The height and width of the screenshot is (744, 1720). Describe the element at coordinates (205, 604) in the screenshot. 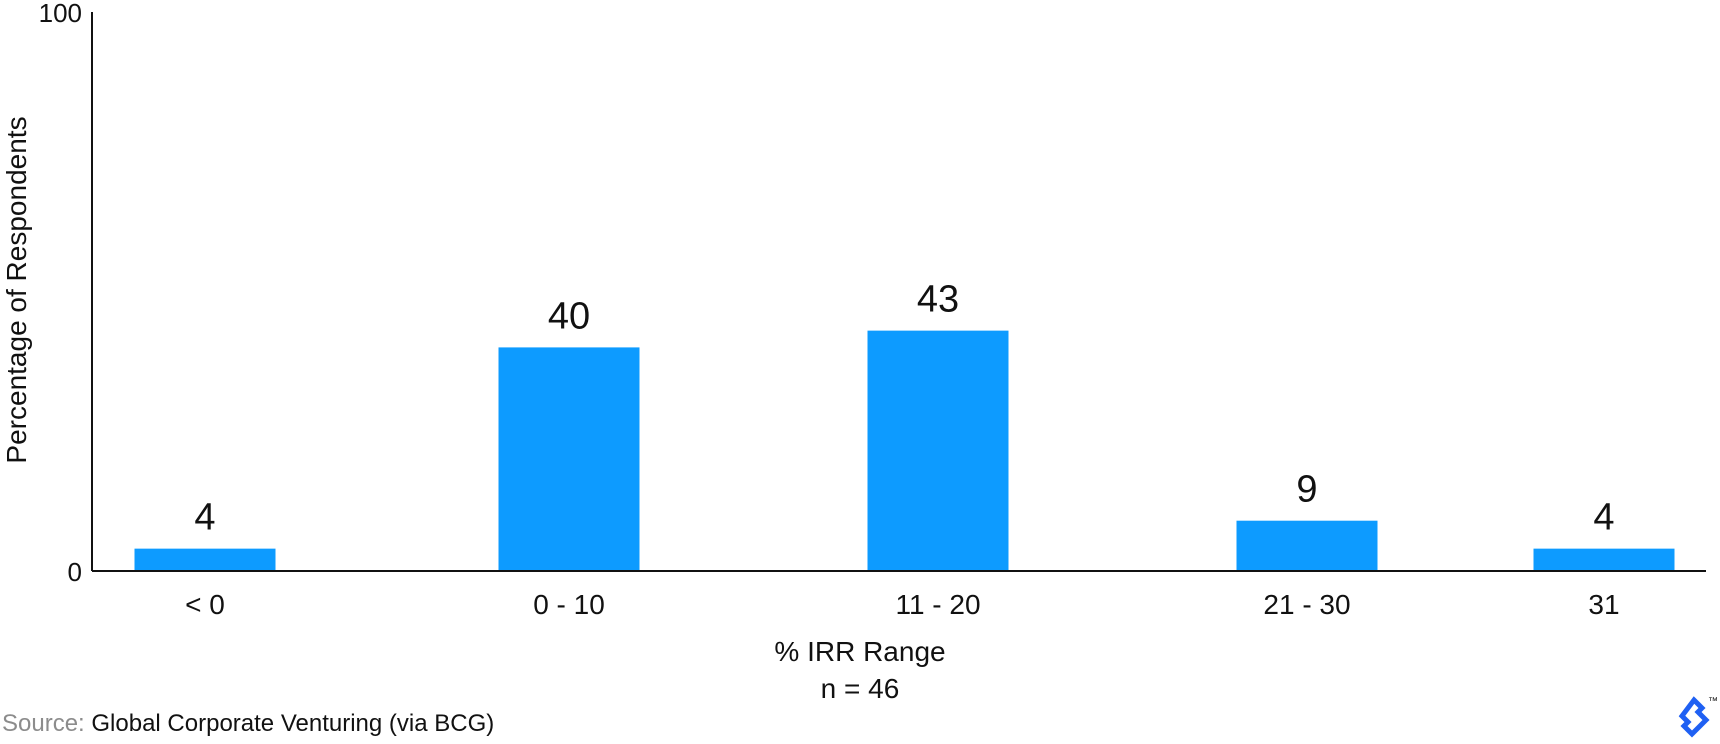

I see `category-label-0: < 0` at that location.